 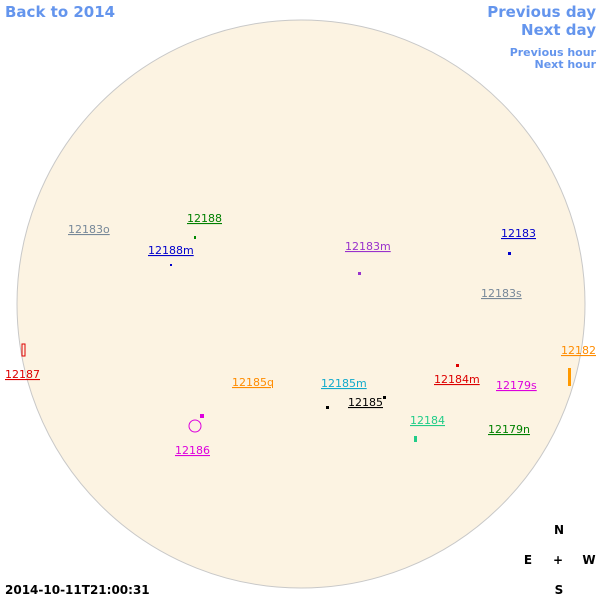 I want to click on compass-east: E, so click(x=528, y=560).